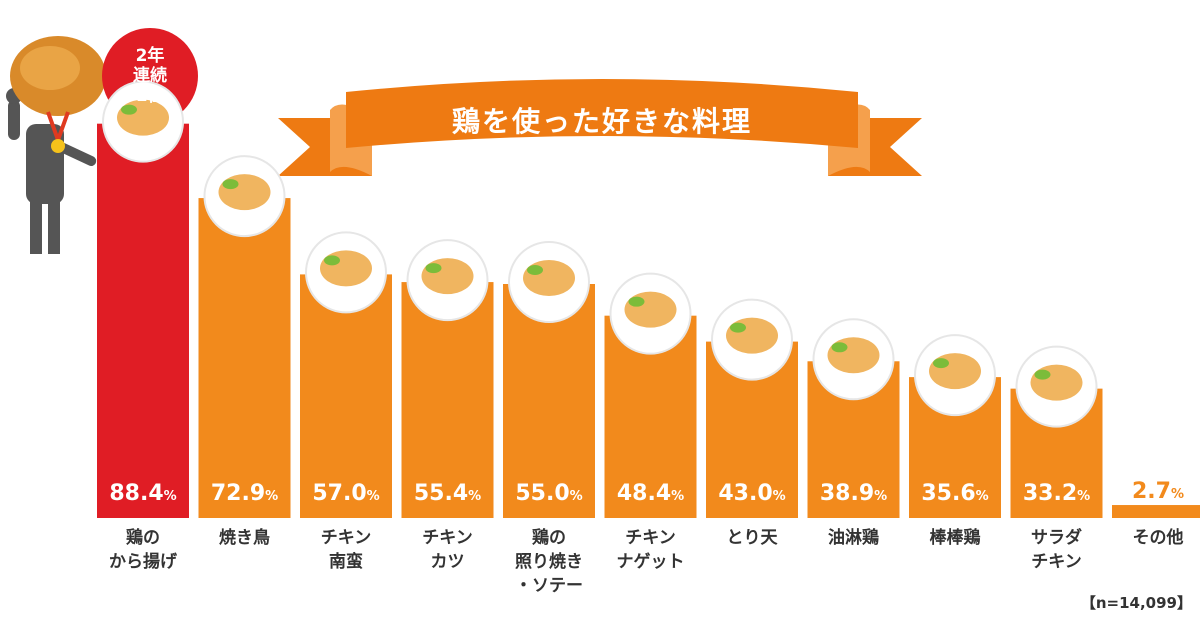 The width and height of the screenshot is (1200, 640). Describe the element at coordinates (345, 493) in the screenshot. I see `value-label-3: 57.0%` at that location.